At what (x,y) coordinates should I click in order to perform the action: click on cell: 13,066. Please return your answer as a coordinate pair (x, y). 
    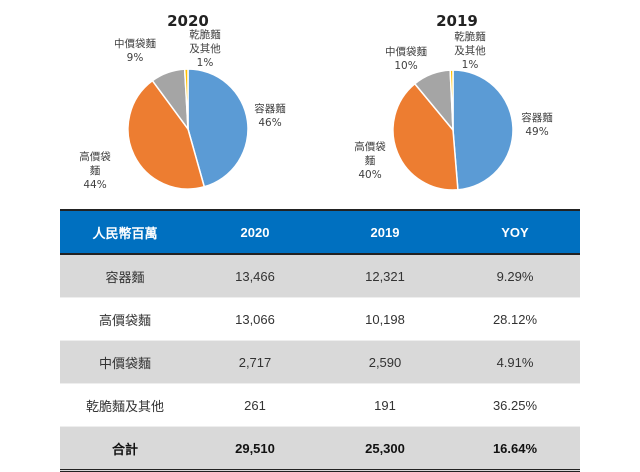
    Looking at the image, I should click on (255, 319).